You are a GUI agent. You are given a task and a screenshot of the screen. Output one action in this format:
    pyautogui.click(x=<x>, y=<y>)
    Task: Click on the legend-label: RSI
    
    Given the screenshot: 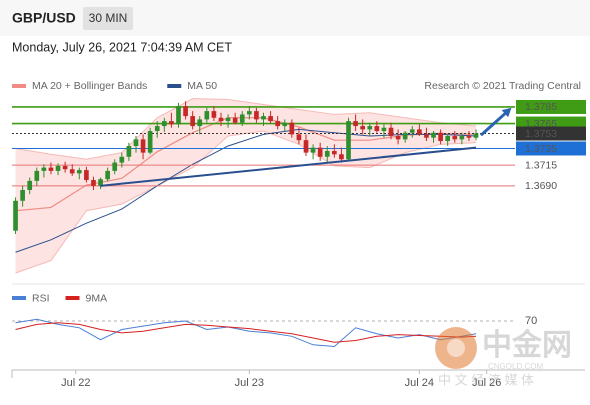 What is the action you would take?
    pyautogui.click(x=41, y=298)
    